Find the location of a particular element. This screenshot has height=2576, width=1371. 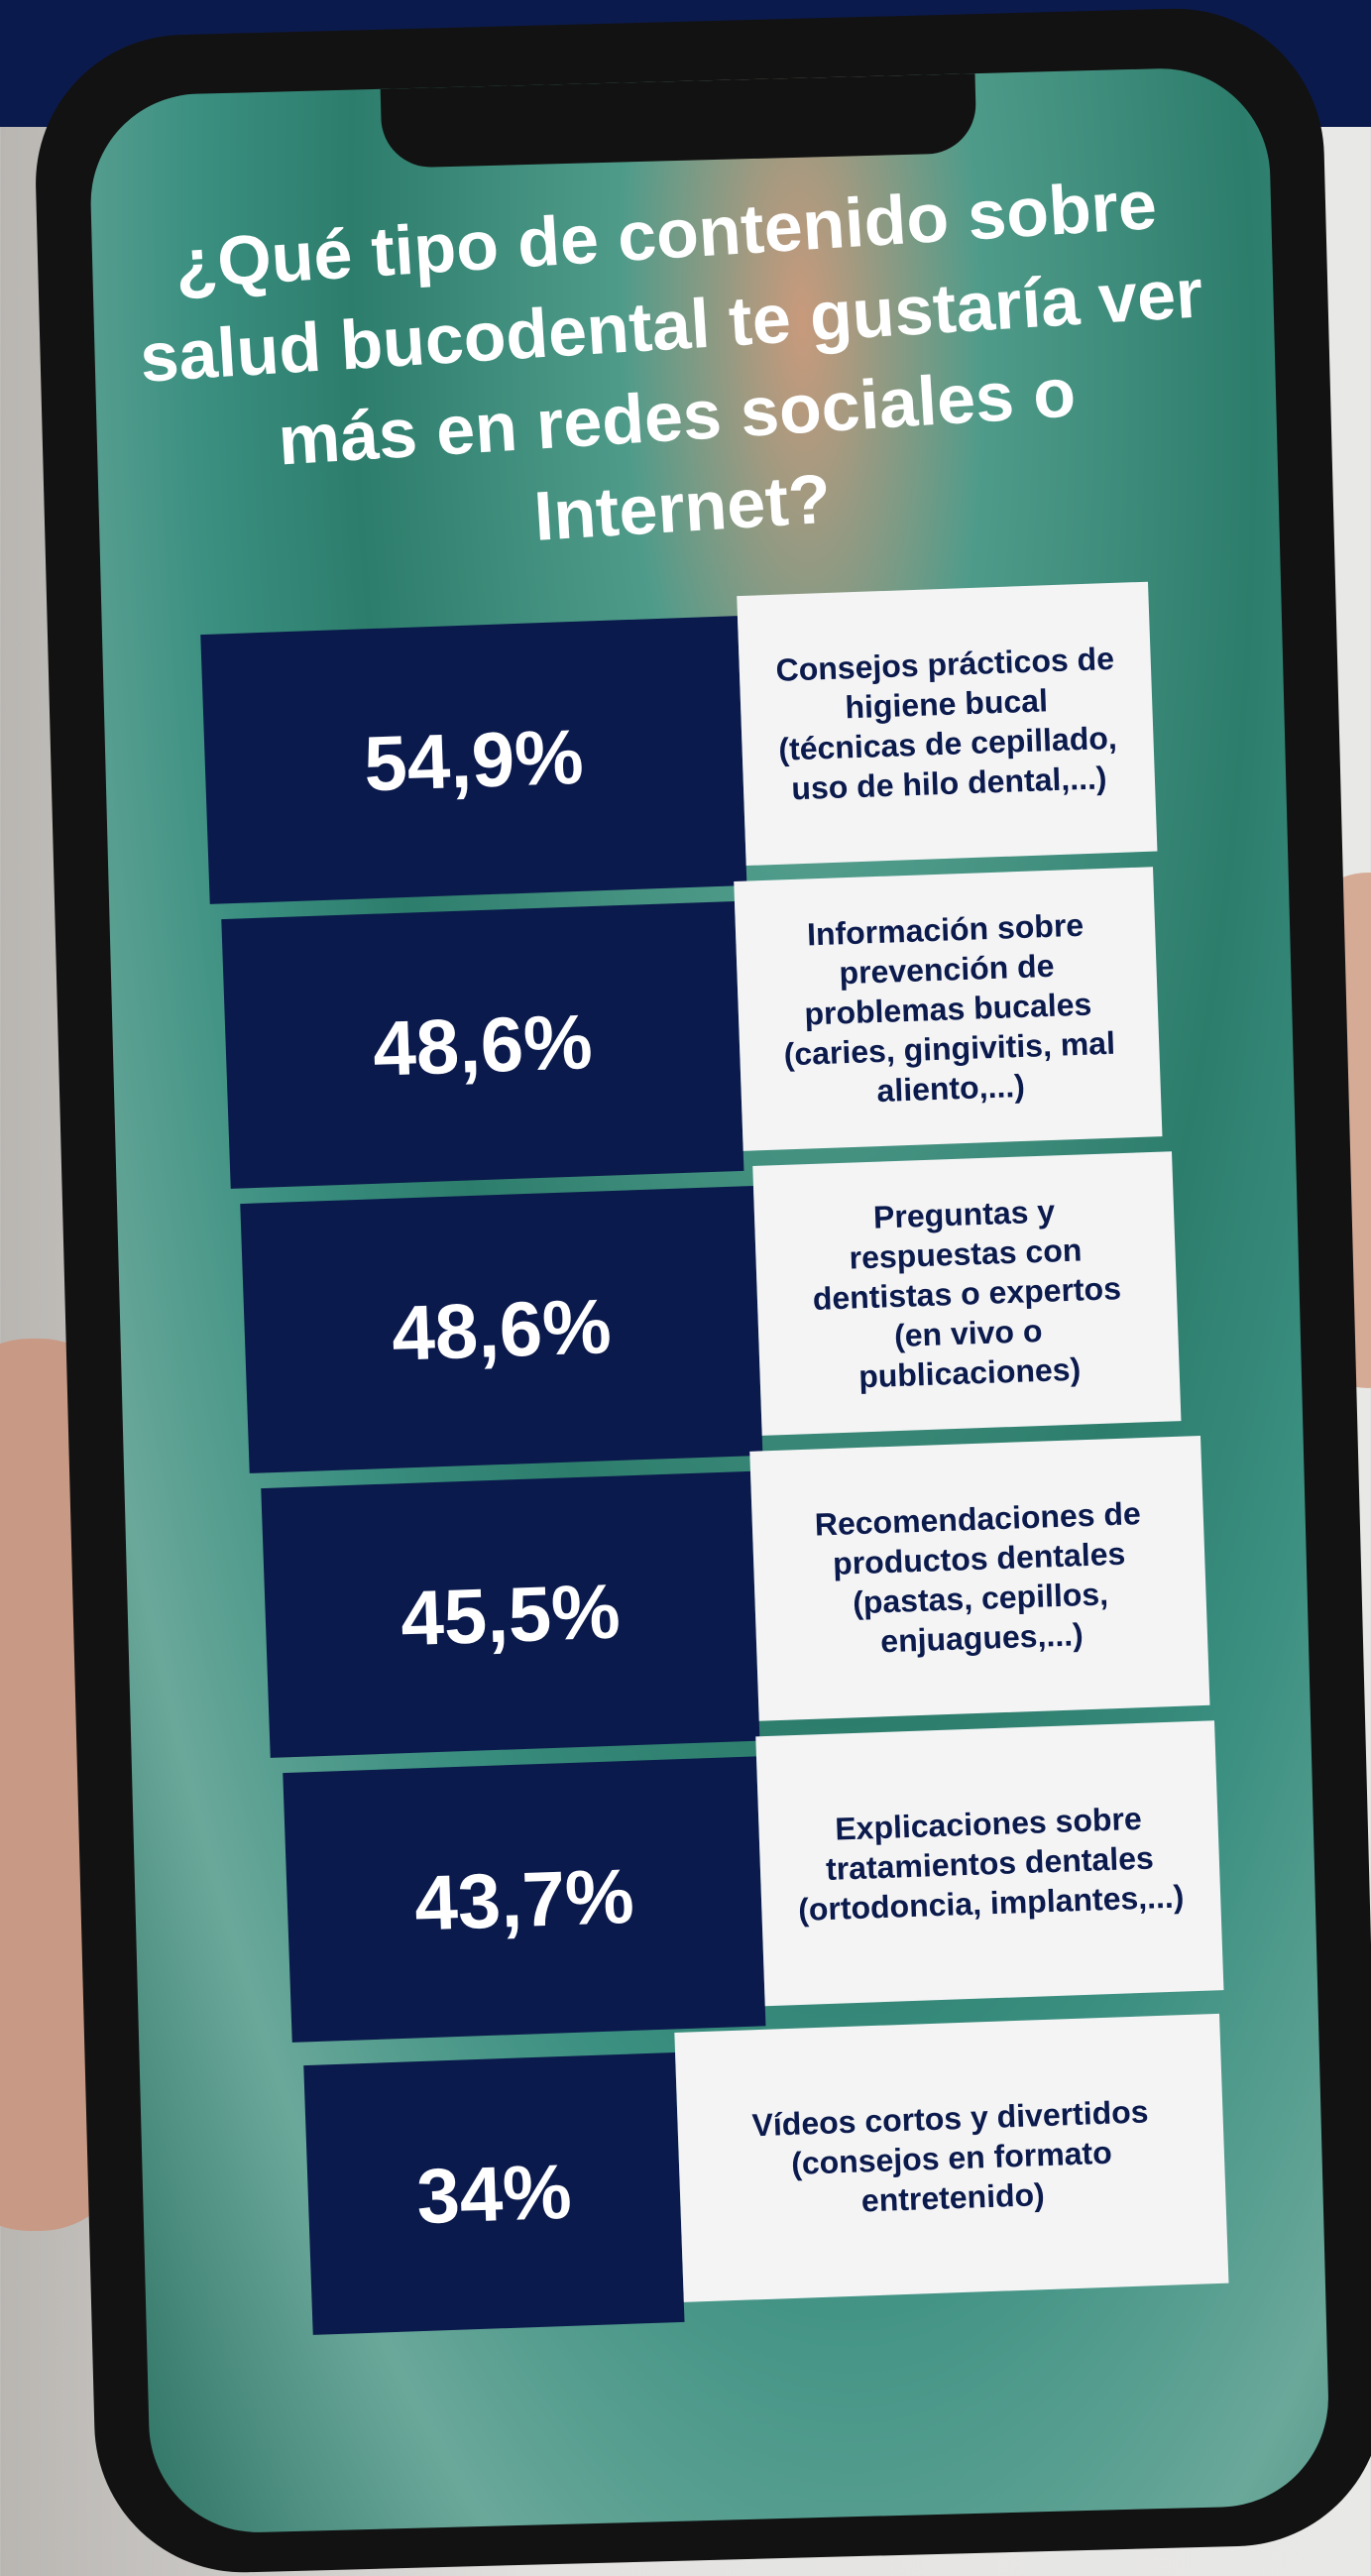

percentage: 54,9% is located at coordinates (474, 760).